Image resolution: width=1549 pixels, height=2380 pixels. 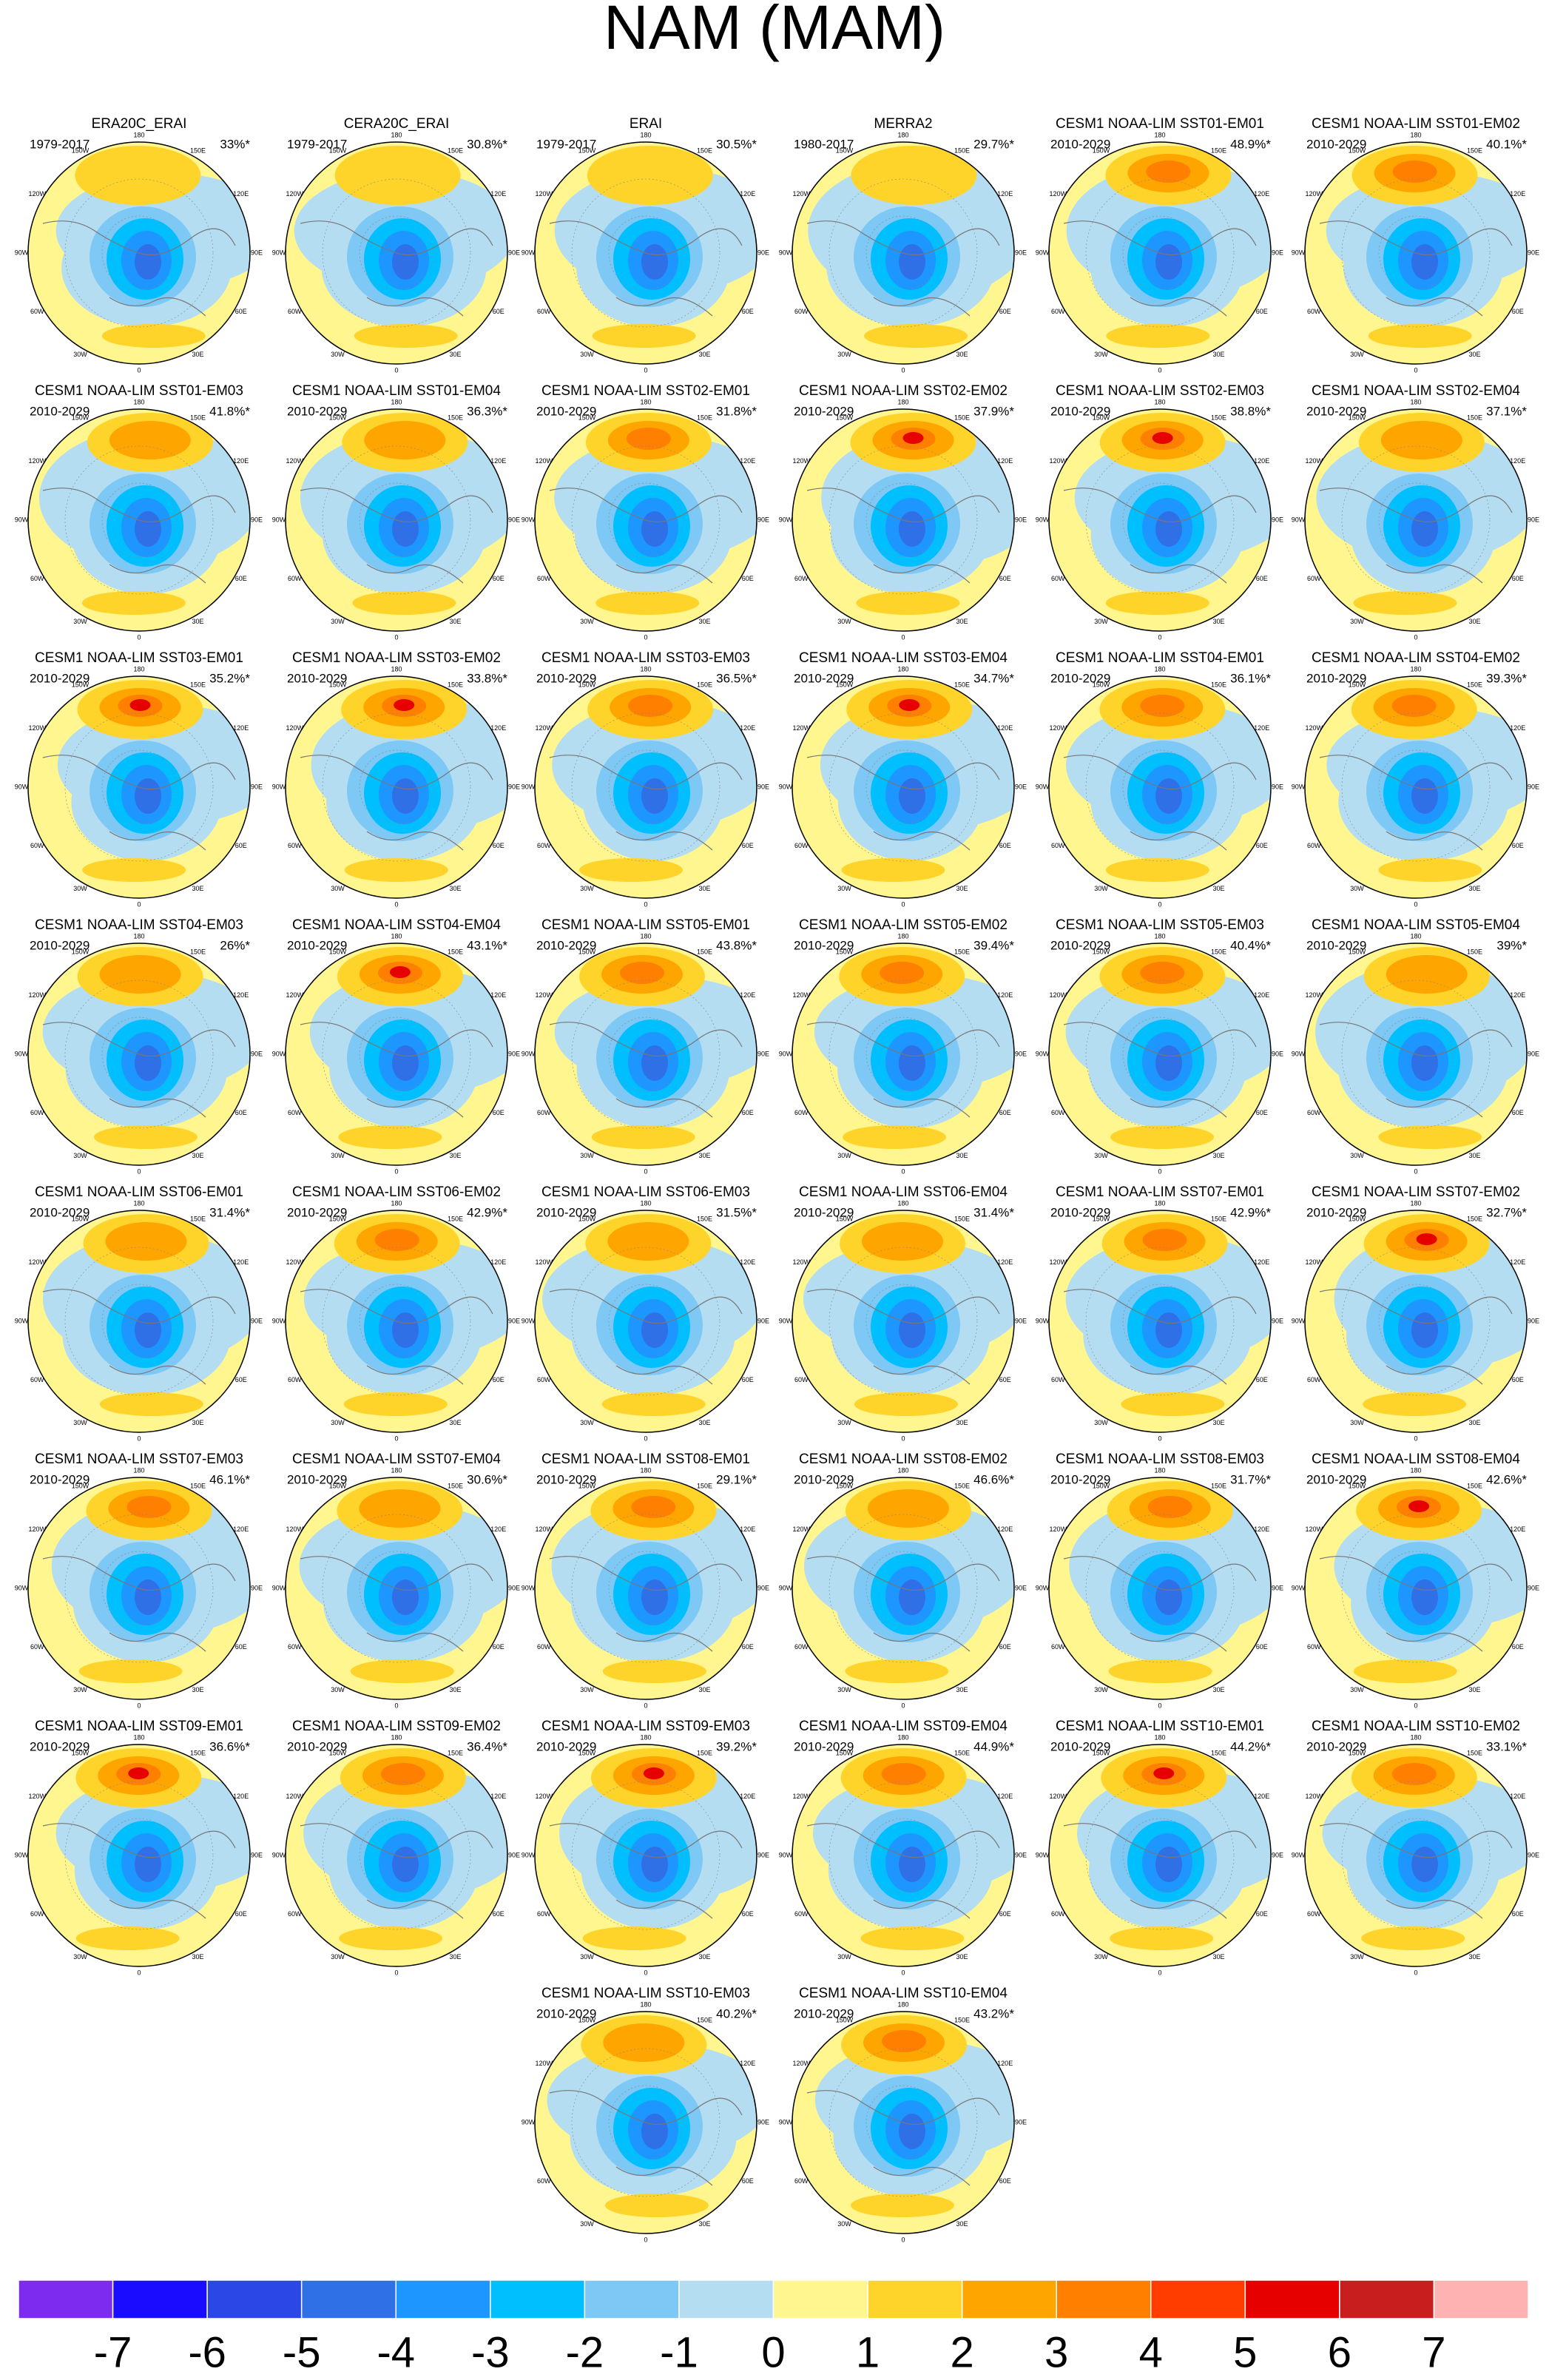 I want to click on panel-title: CERA20C_ERAI, so click(x=397, y=124).